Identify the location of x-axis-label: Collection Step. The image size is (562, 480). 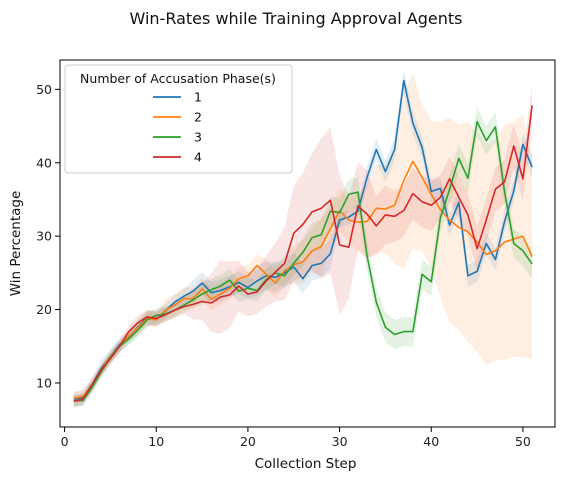
(306, 464).